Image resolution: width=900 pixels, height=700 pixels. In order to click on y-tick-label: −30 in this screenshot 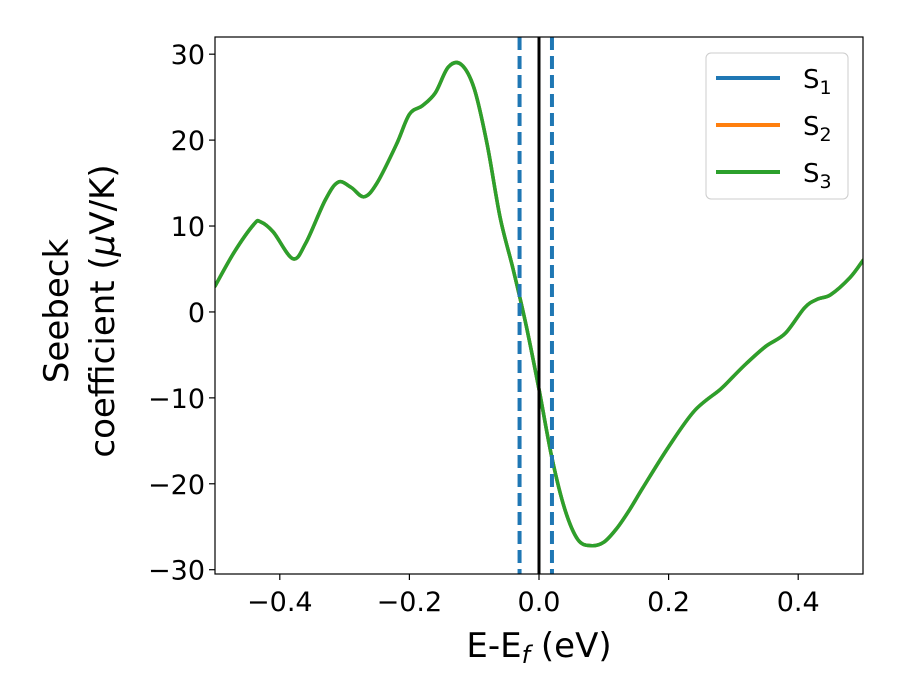, I will do `click(176, 571)`.